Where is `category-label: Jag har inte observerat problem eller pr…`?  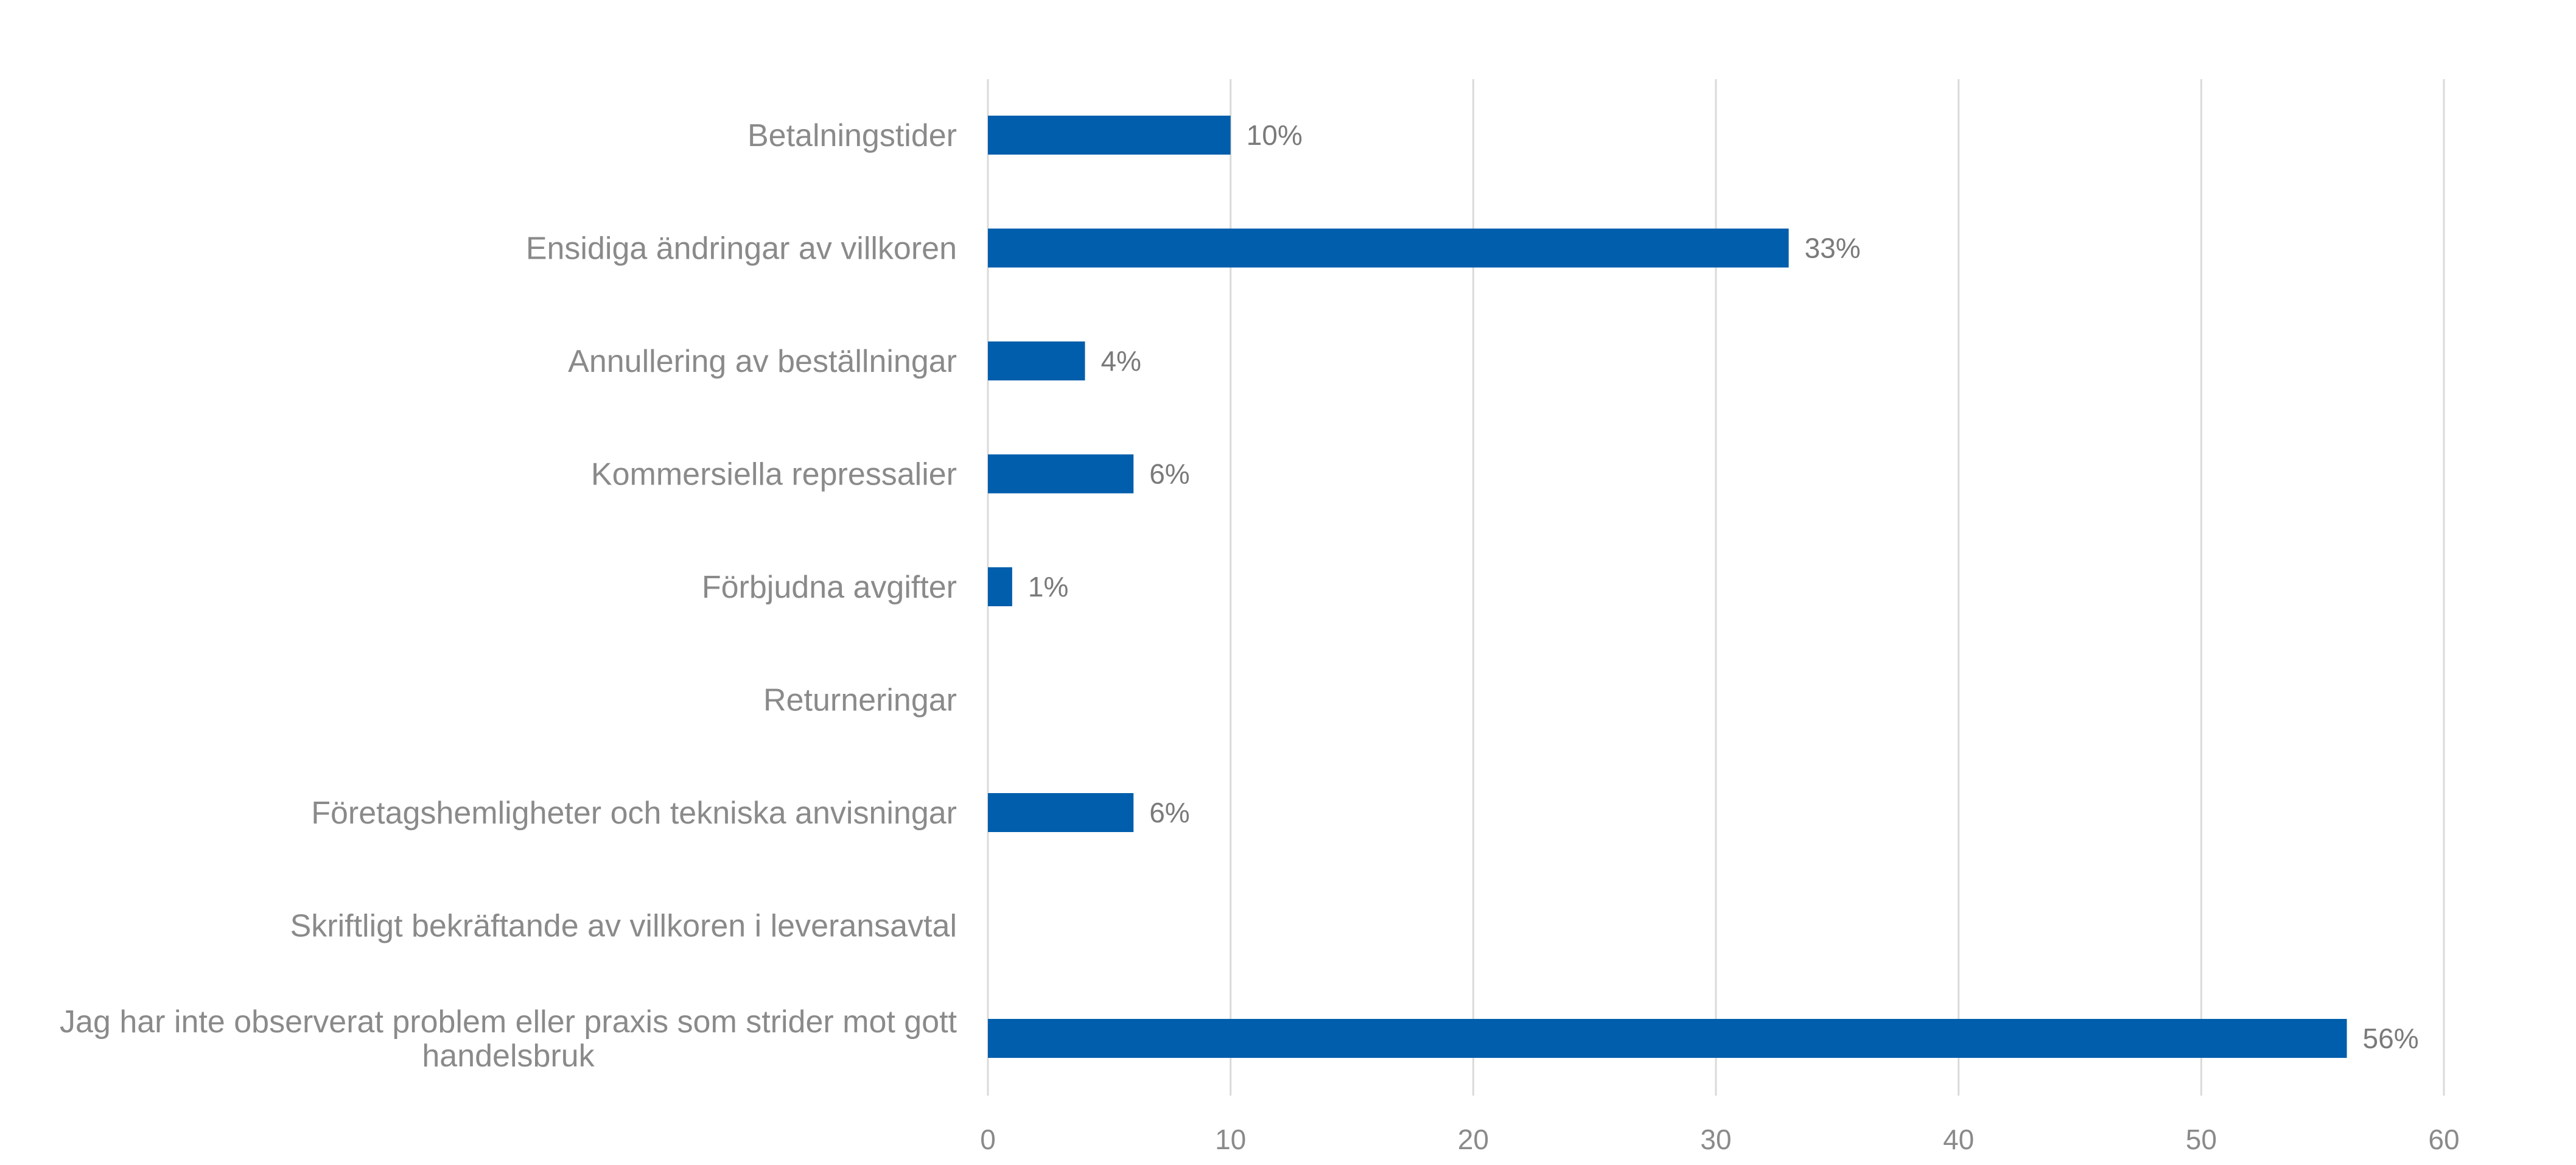
category-label: Jag har inte observerat problem eller pr… is located at coordinates (508, 1039).